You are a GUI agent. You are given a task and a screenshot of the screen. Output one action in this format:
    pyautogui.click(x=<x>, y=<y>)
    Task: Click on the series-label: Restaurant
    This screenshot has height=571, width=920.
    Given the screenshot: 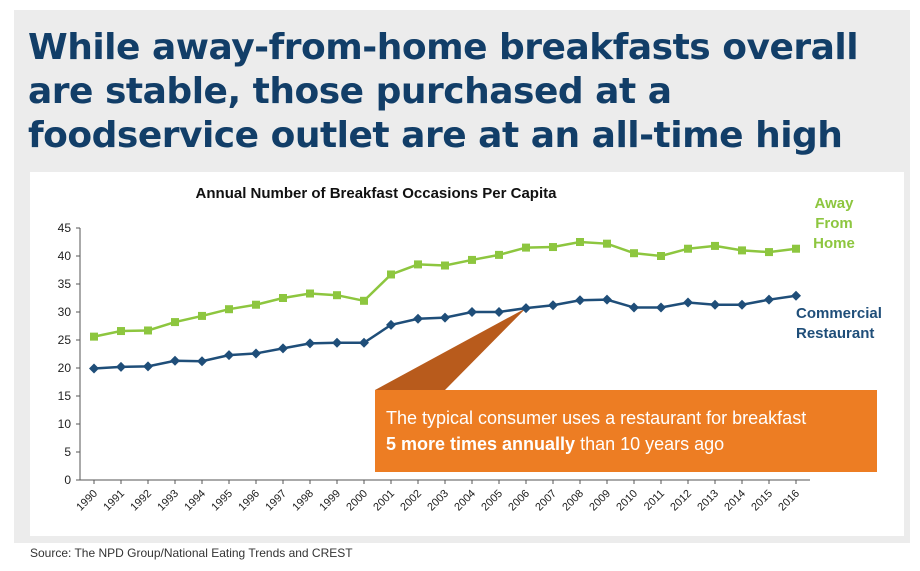 What is the action you would take?
    pyautogui.click(x=835, y=333)
    